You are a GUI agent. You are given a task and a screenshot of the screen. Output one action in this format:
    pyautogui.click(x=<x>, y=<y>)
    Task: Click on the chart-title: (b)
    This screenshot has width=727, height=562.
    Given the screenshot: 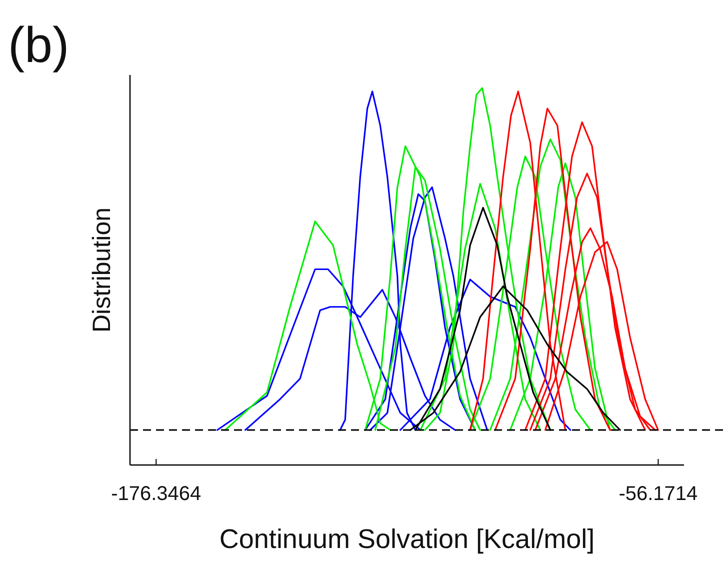 What is the action you would take?
    pyautogui.click(x=39, y=45)
    